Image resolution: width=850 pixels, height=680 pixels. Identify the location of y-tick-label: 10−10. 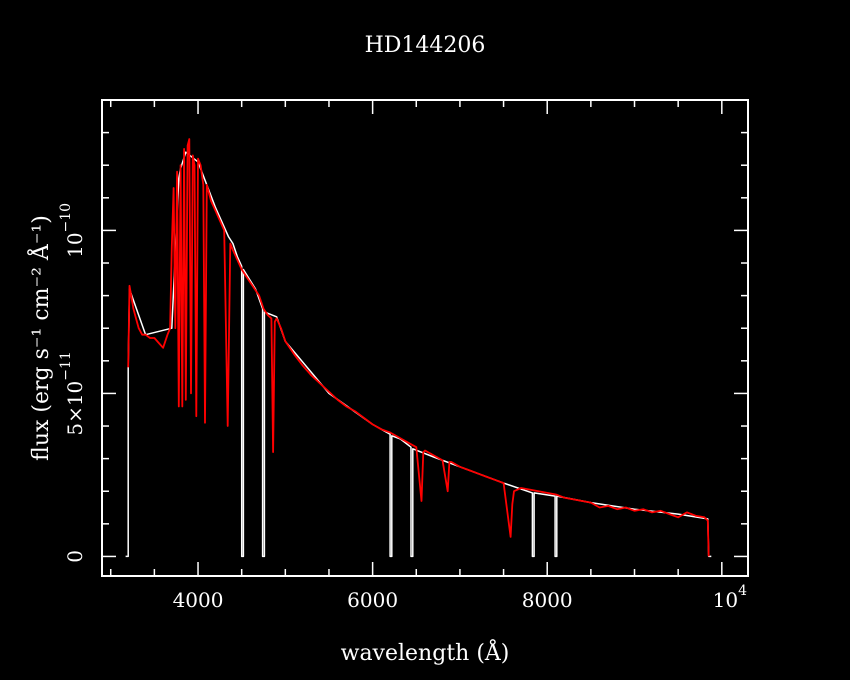
(72, 230).